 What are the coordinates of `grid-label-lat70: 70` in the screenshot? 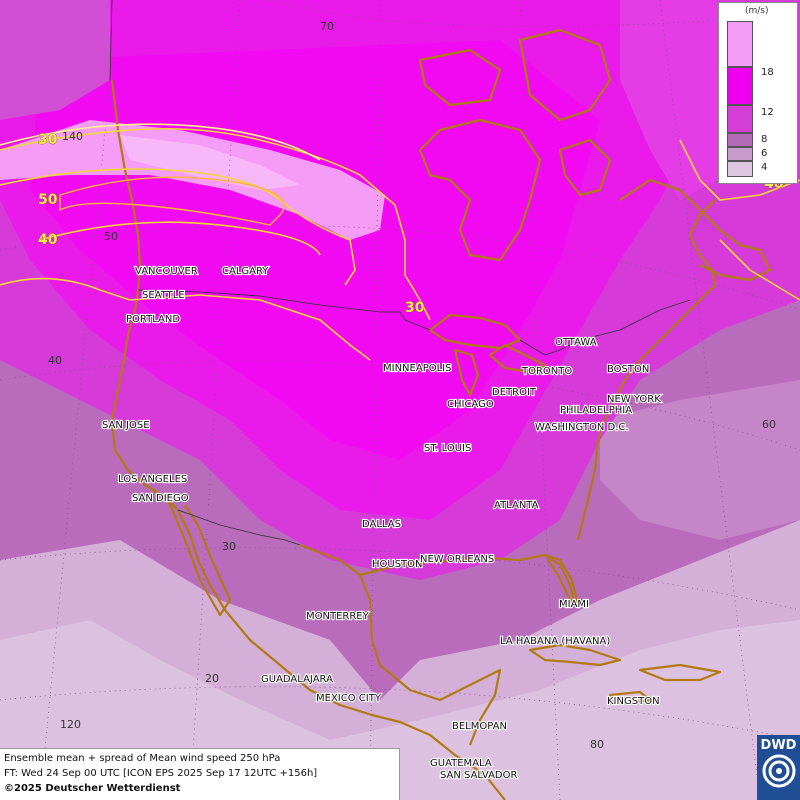 It's located at (327, 26).